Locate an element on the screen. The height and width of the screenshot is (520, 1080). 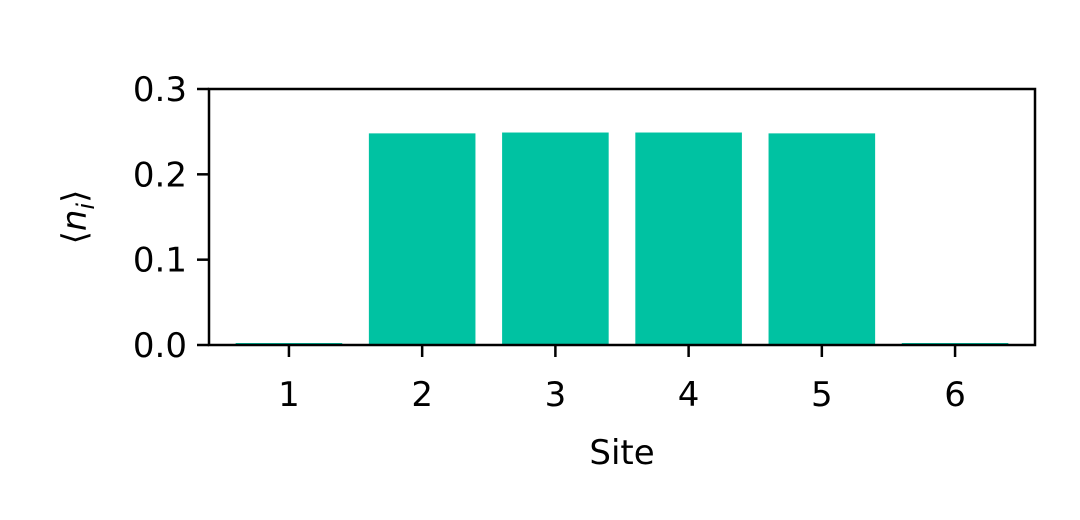
x-tick-label: 1 is located at coordinates (289, 395).